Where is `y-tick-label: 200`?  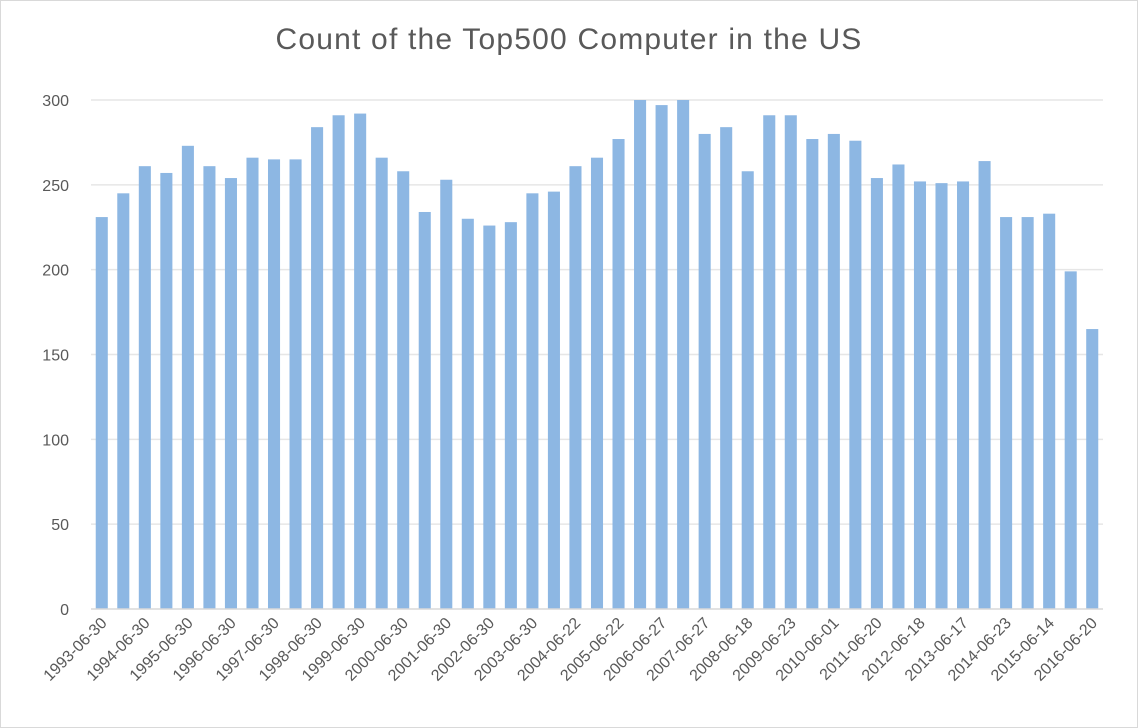 y-tick-label: 200 is located at coordinates (55, 271).